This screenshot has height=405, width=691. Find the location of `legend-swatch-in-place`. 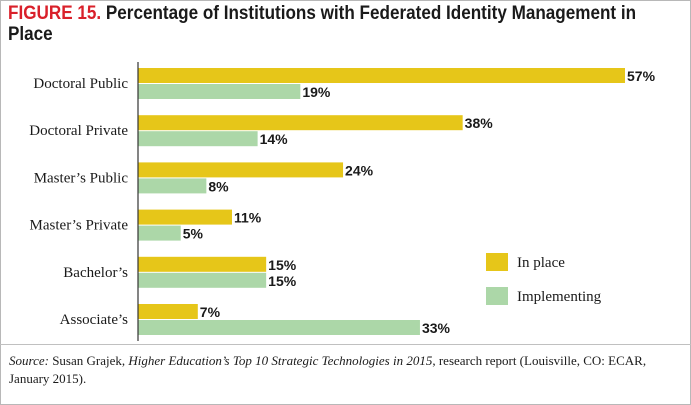

legend-swatch-in-place is located at coordinates (497, 262).